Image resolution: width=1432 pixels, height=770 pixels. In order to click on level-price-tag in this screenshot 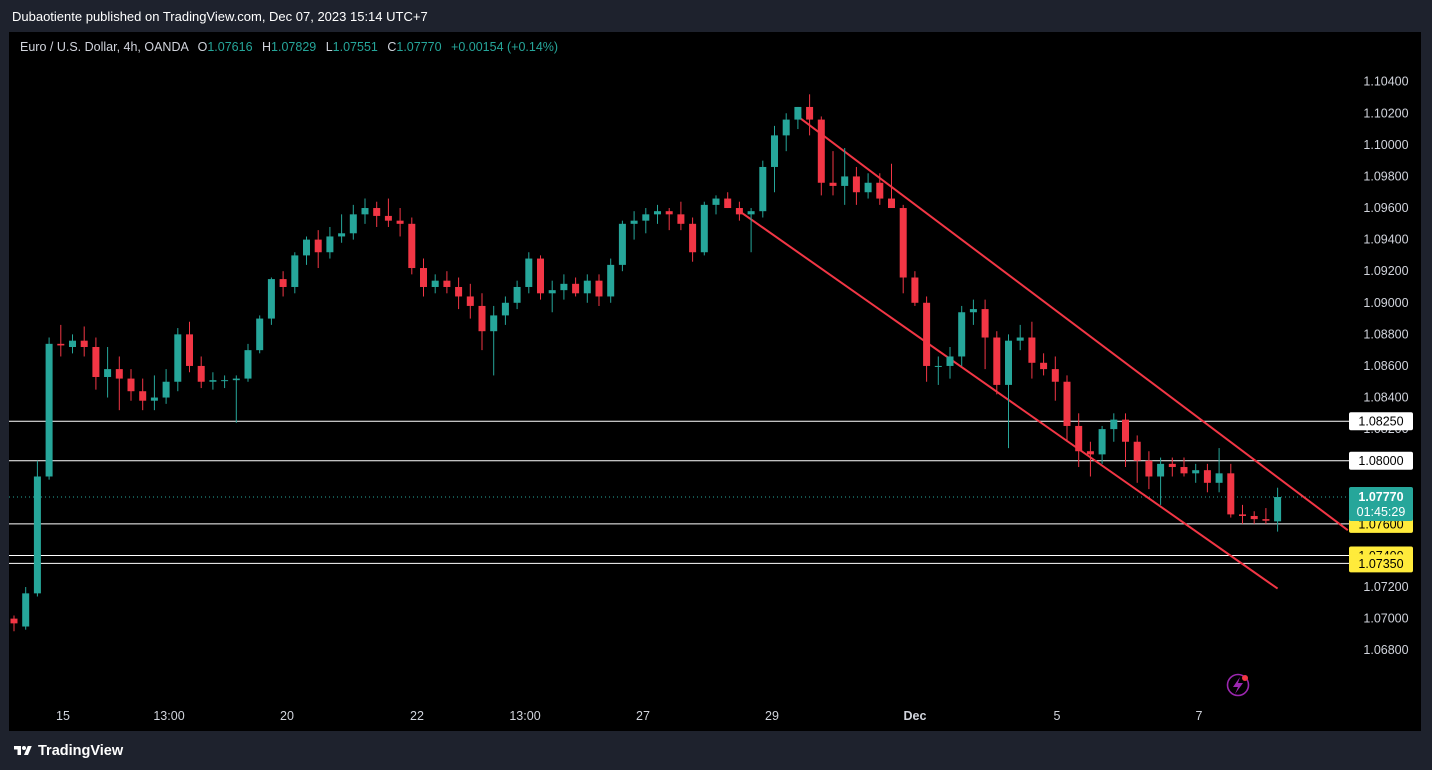, I will do `click(1381, 421)`.